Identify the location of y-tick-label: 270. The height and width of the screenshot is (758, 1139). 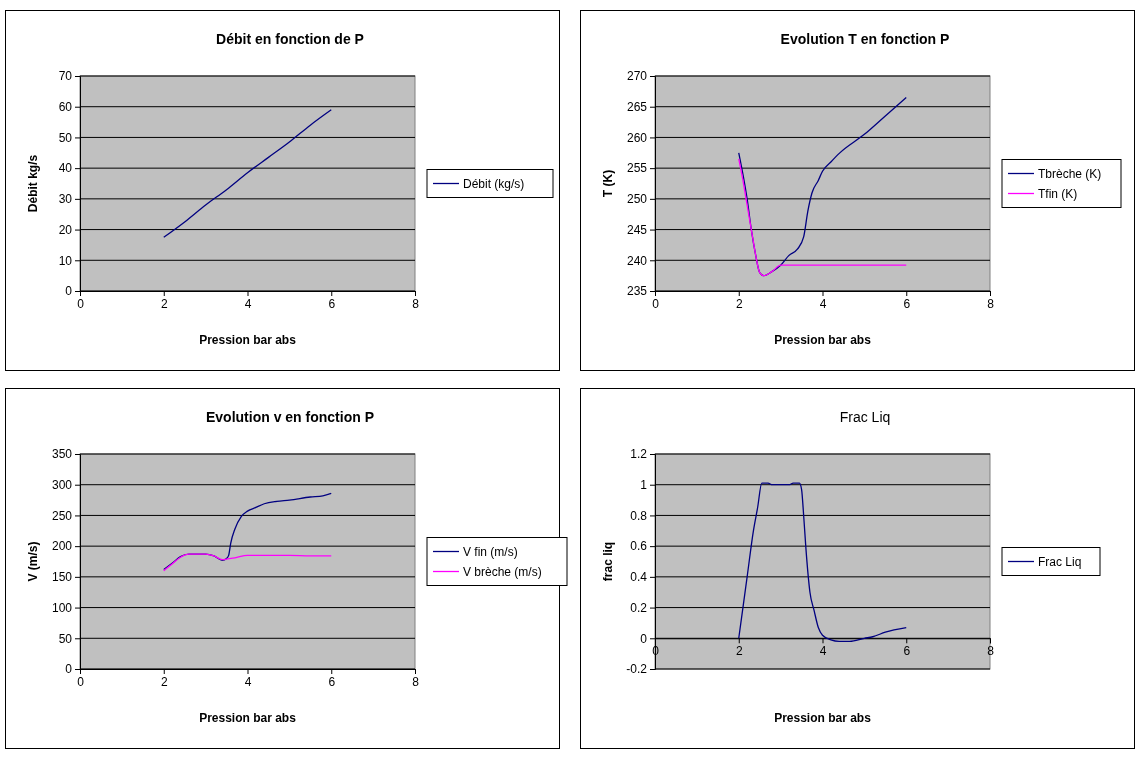
(637, 76).